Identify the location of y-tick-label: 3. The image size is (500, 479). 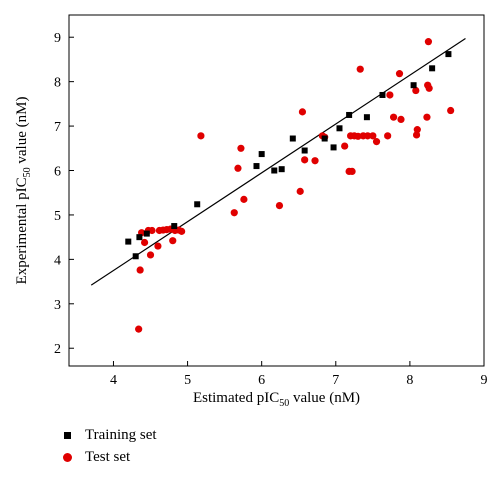
(57, 305).